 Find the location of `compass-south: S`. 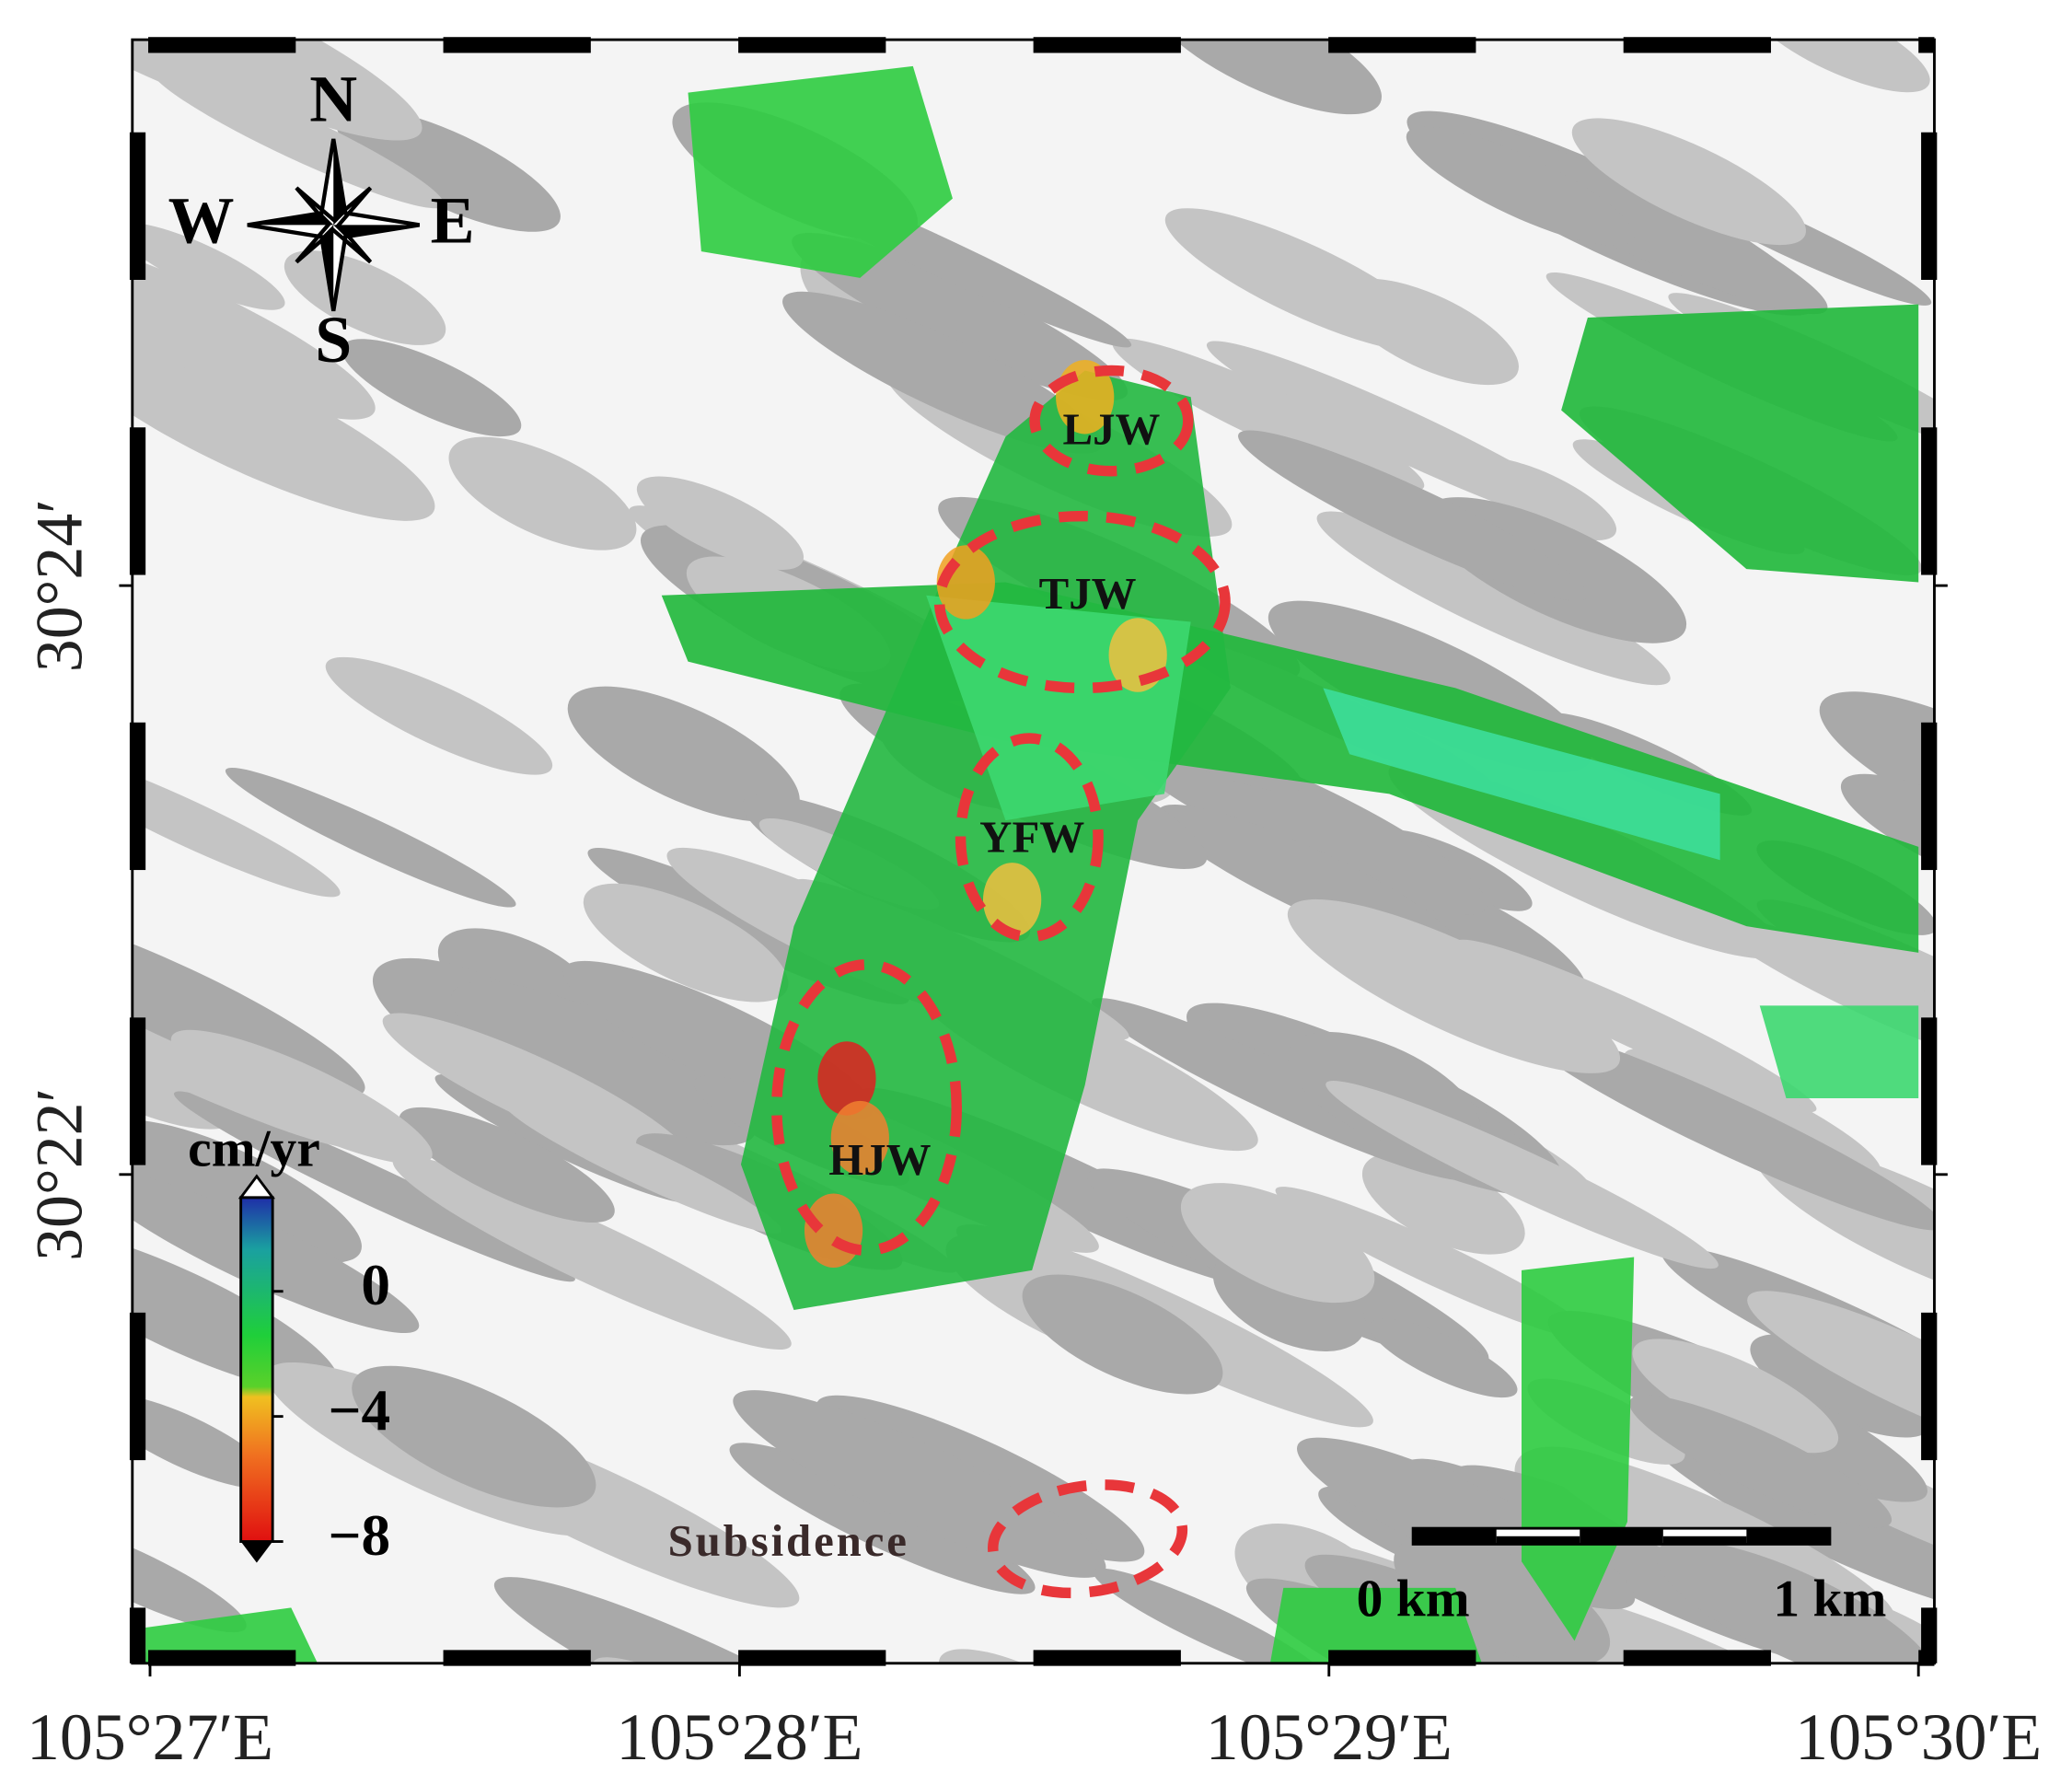

compass-south: S is located at coordinates (333, 340).